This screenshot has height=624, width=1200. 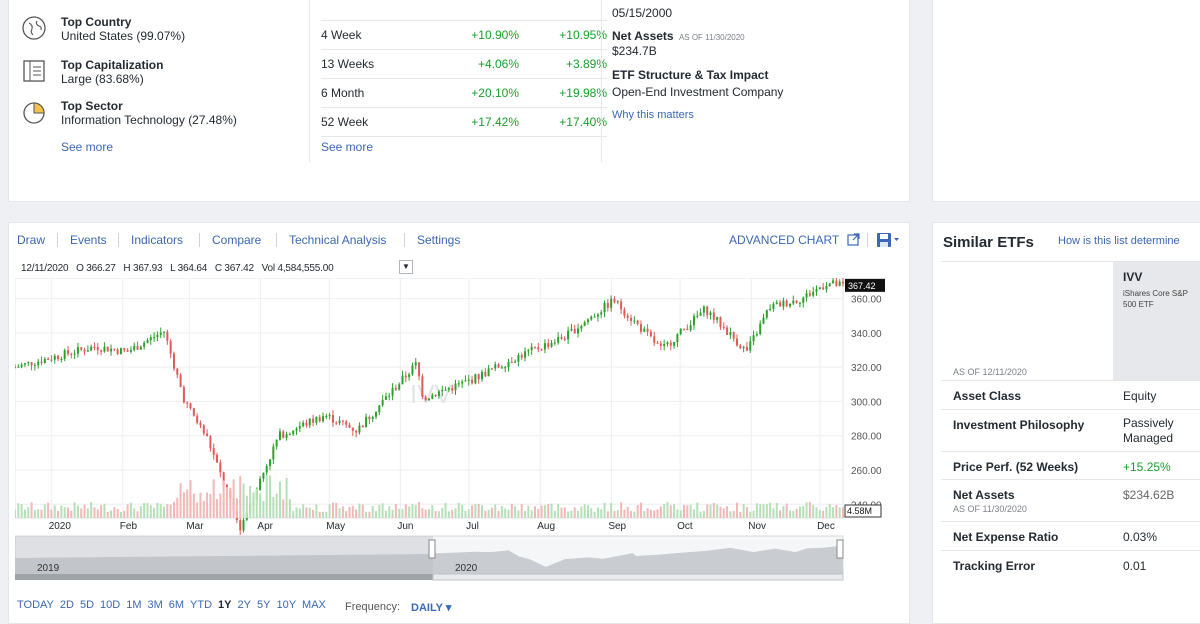 I want to click on top-country-row: Top Country United States (99.07%), so click(x=103, y=29).